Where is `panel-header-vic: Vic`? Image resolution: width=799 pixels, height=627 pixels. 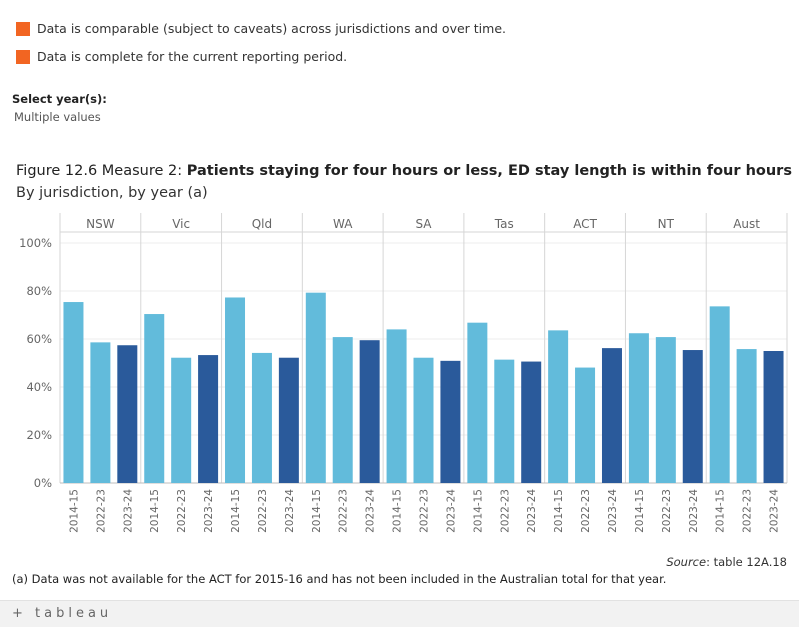 panel-header-vic: Vic is located at coordinates (181, 224).